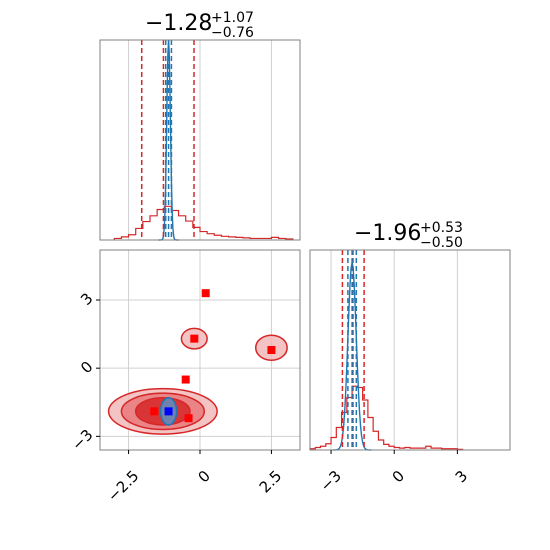 This screenshot has width=550, height=550. I want to click on x-tick-label: 2.5, so click(271, 482).